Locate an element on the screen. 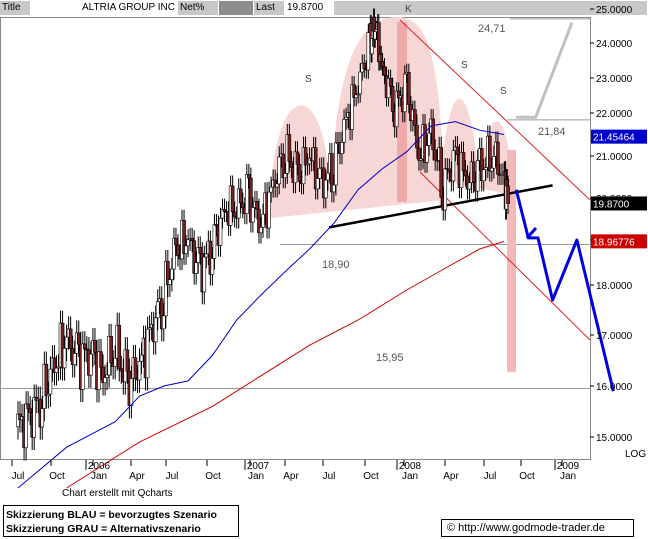 This screenshot has width=648, height=539. last-value: 19.8700 is located at coordinates (309, 8).